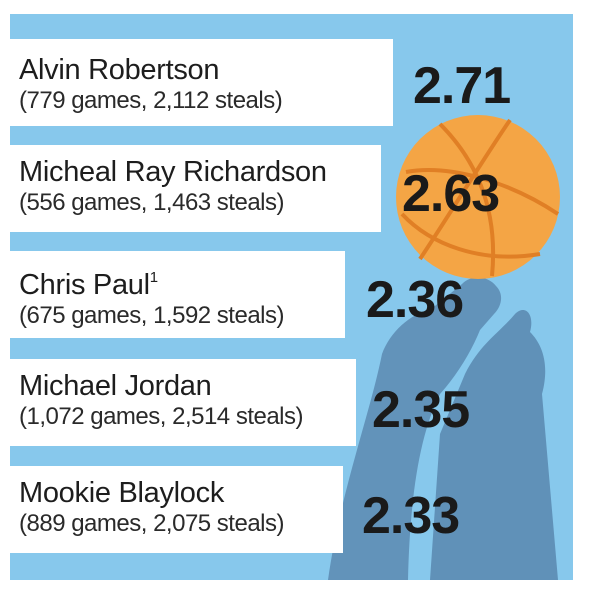 This screenshot has width=589, height=589. What do you see at coordinates (451, 194) in the screenshot?
I see `value-label: 2.63` at bounding box center [451, 194].